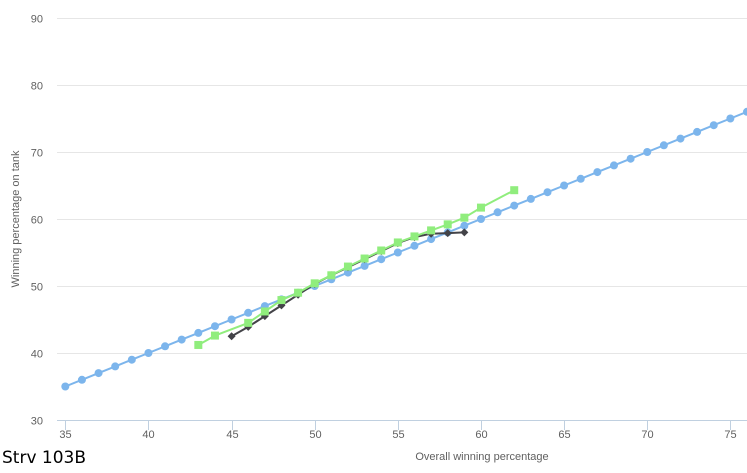 The image size is (747, 473). What do you see at coordinates (37, 422) in the screenshot?
I see `y-tick-label: 30` at bounding box center [37, 422].